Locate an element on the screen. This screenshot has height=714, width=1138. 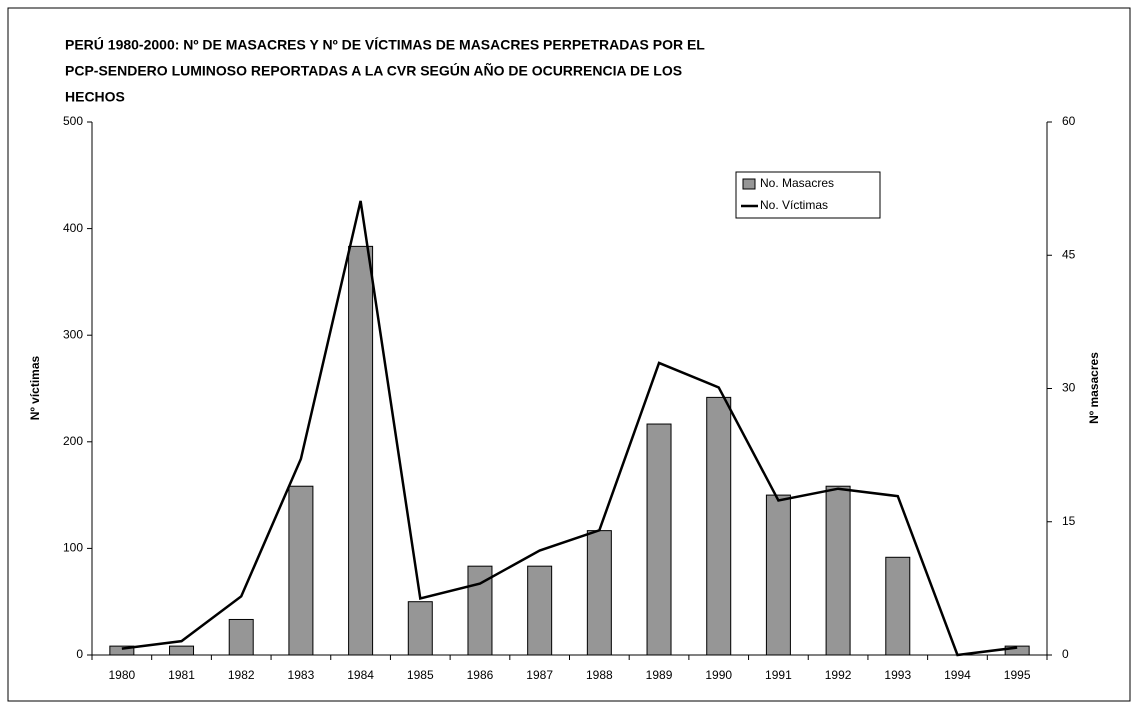
x-tick-label: 1989 is located at coordinates (659, 675).